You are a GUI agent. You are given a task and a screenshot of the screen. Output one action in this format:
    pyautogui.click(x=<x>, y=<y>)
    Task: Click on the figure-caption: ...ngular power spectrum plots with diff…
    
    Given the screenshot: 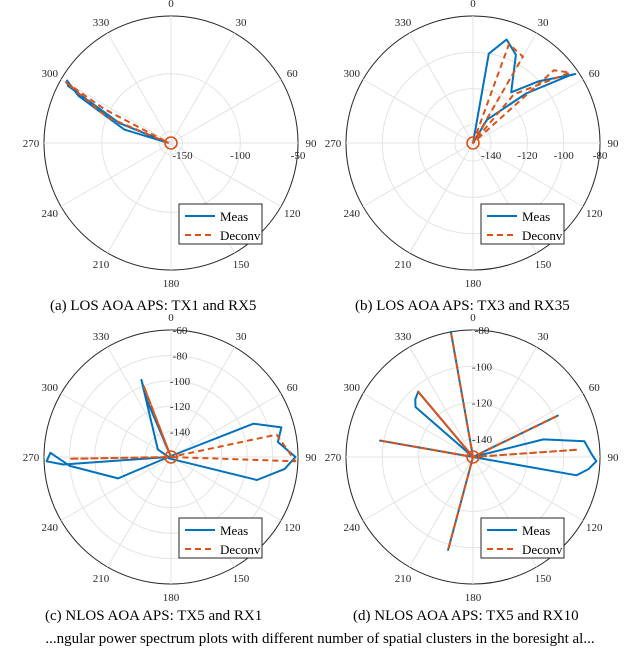 What is the action you would take?
    pyautogui.click(x=320, y=639)
    